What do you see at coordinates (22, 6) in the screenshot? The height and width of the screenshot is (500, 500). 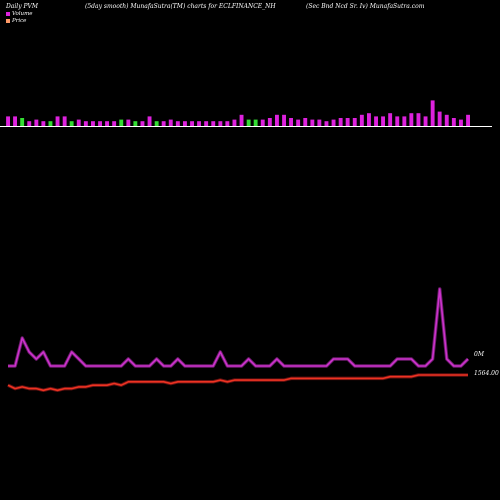 I see `chart-header-left: Daily PVM` at bounding box center [22, 6].